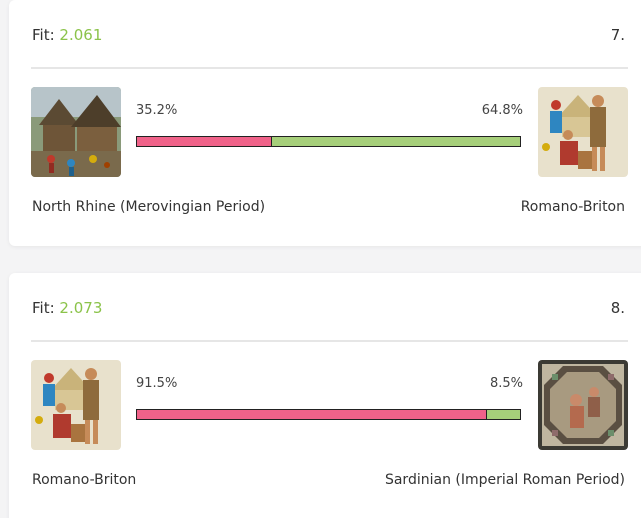 This screenshot has width=641, height=518. I want to click on right-percent: 64.8%, so click(502, 110).